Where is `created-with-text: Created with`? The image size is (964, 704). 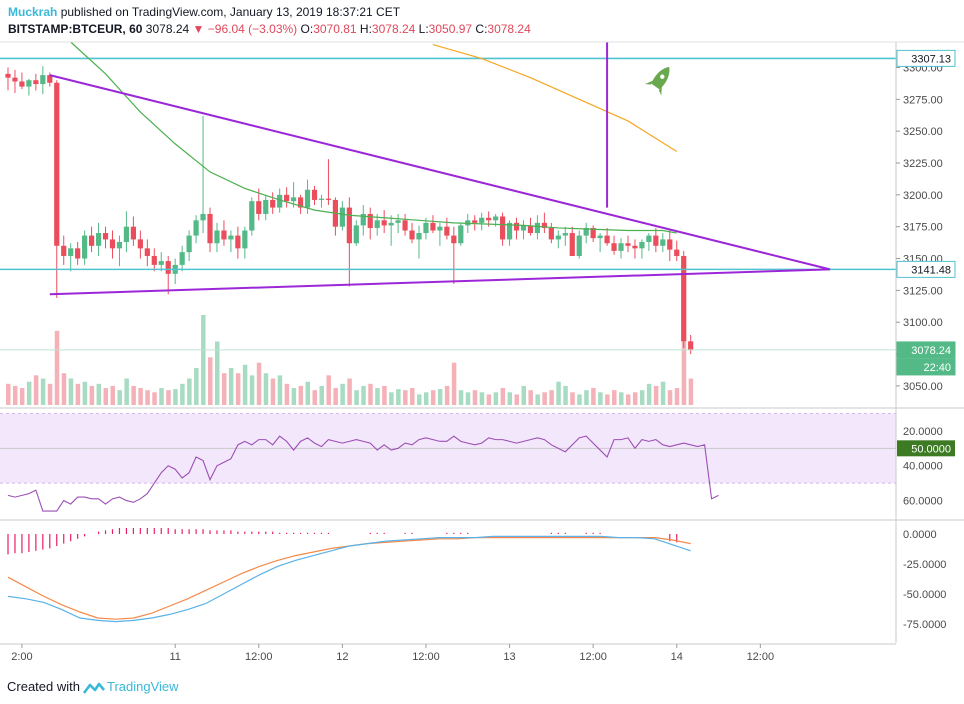 created-with-text: Created with is located at coordinates (43, 686).